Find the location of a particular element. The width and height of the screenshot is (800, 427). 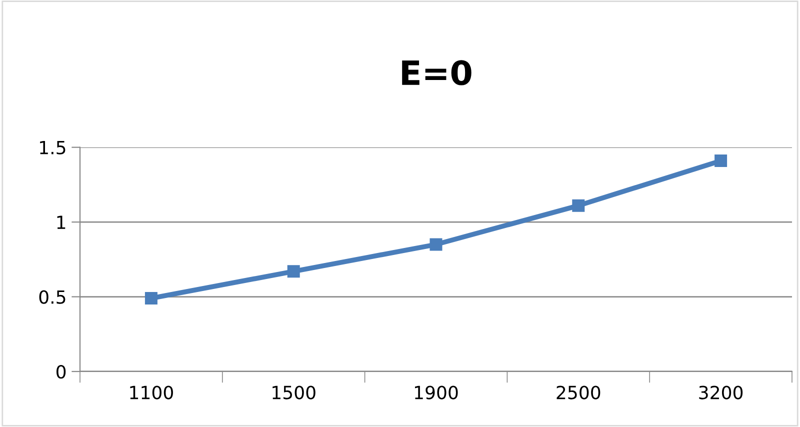

chart-title: E=0 is located at coordinates (437, 73).